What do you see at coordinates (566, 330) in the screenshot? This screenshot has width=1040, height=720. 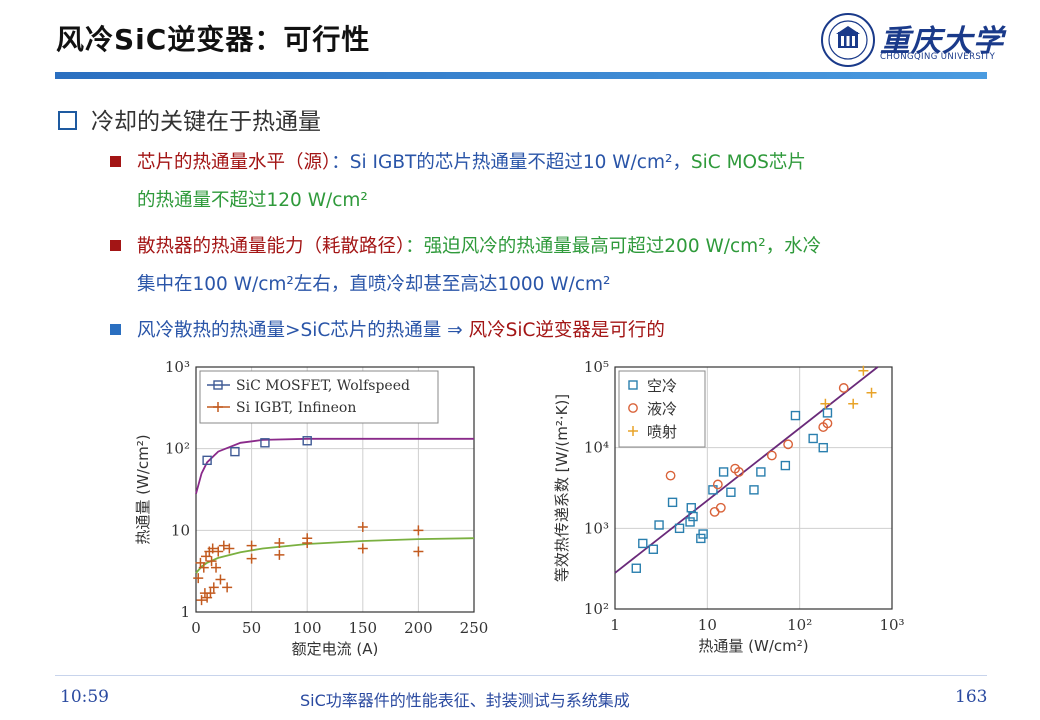 I see `bullet-tail: 风冷SiC逆变器是可行的` at bounding box center [566, 330].